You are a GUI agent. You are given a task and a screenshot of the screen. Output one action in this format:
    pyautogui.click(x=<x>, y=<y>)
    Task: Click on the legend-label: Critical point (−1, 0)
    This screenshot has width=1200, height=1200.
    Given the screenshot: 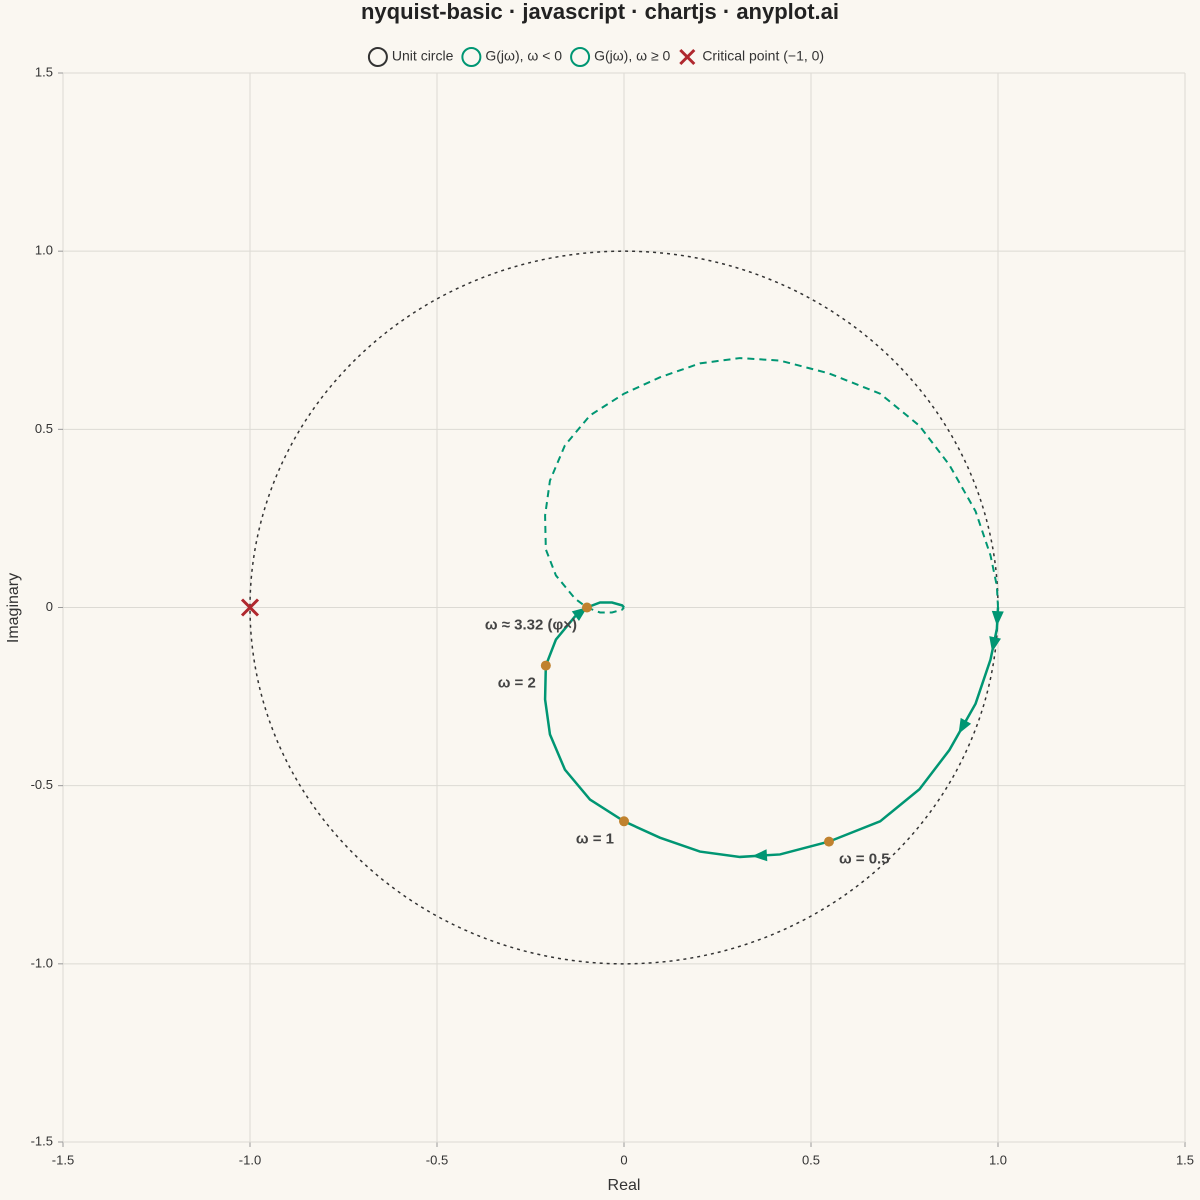 What is the action you would take?
    pyautogui.click(x=763, y=56)
    